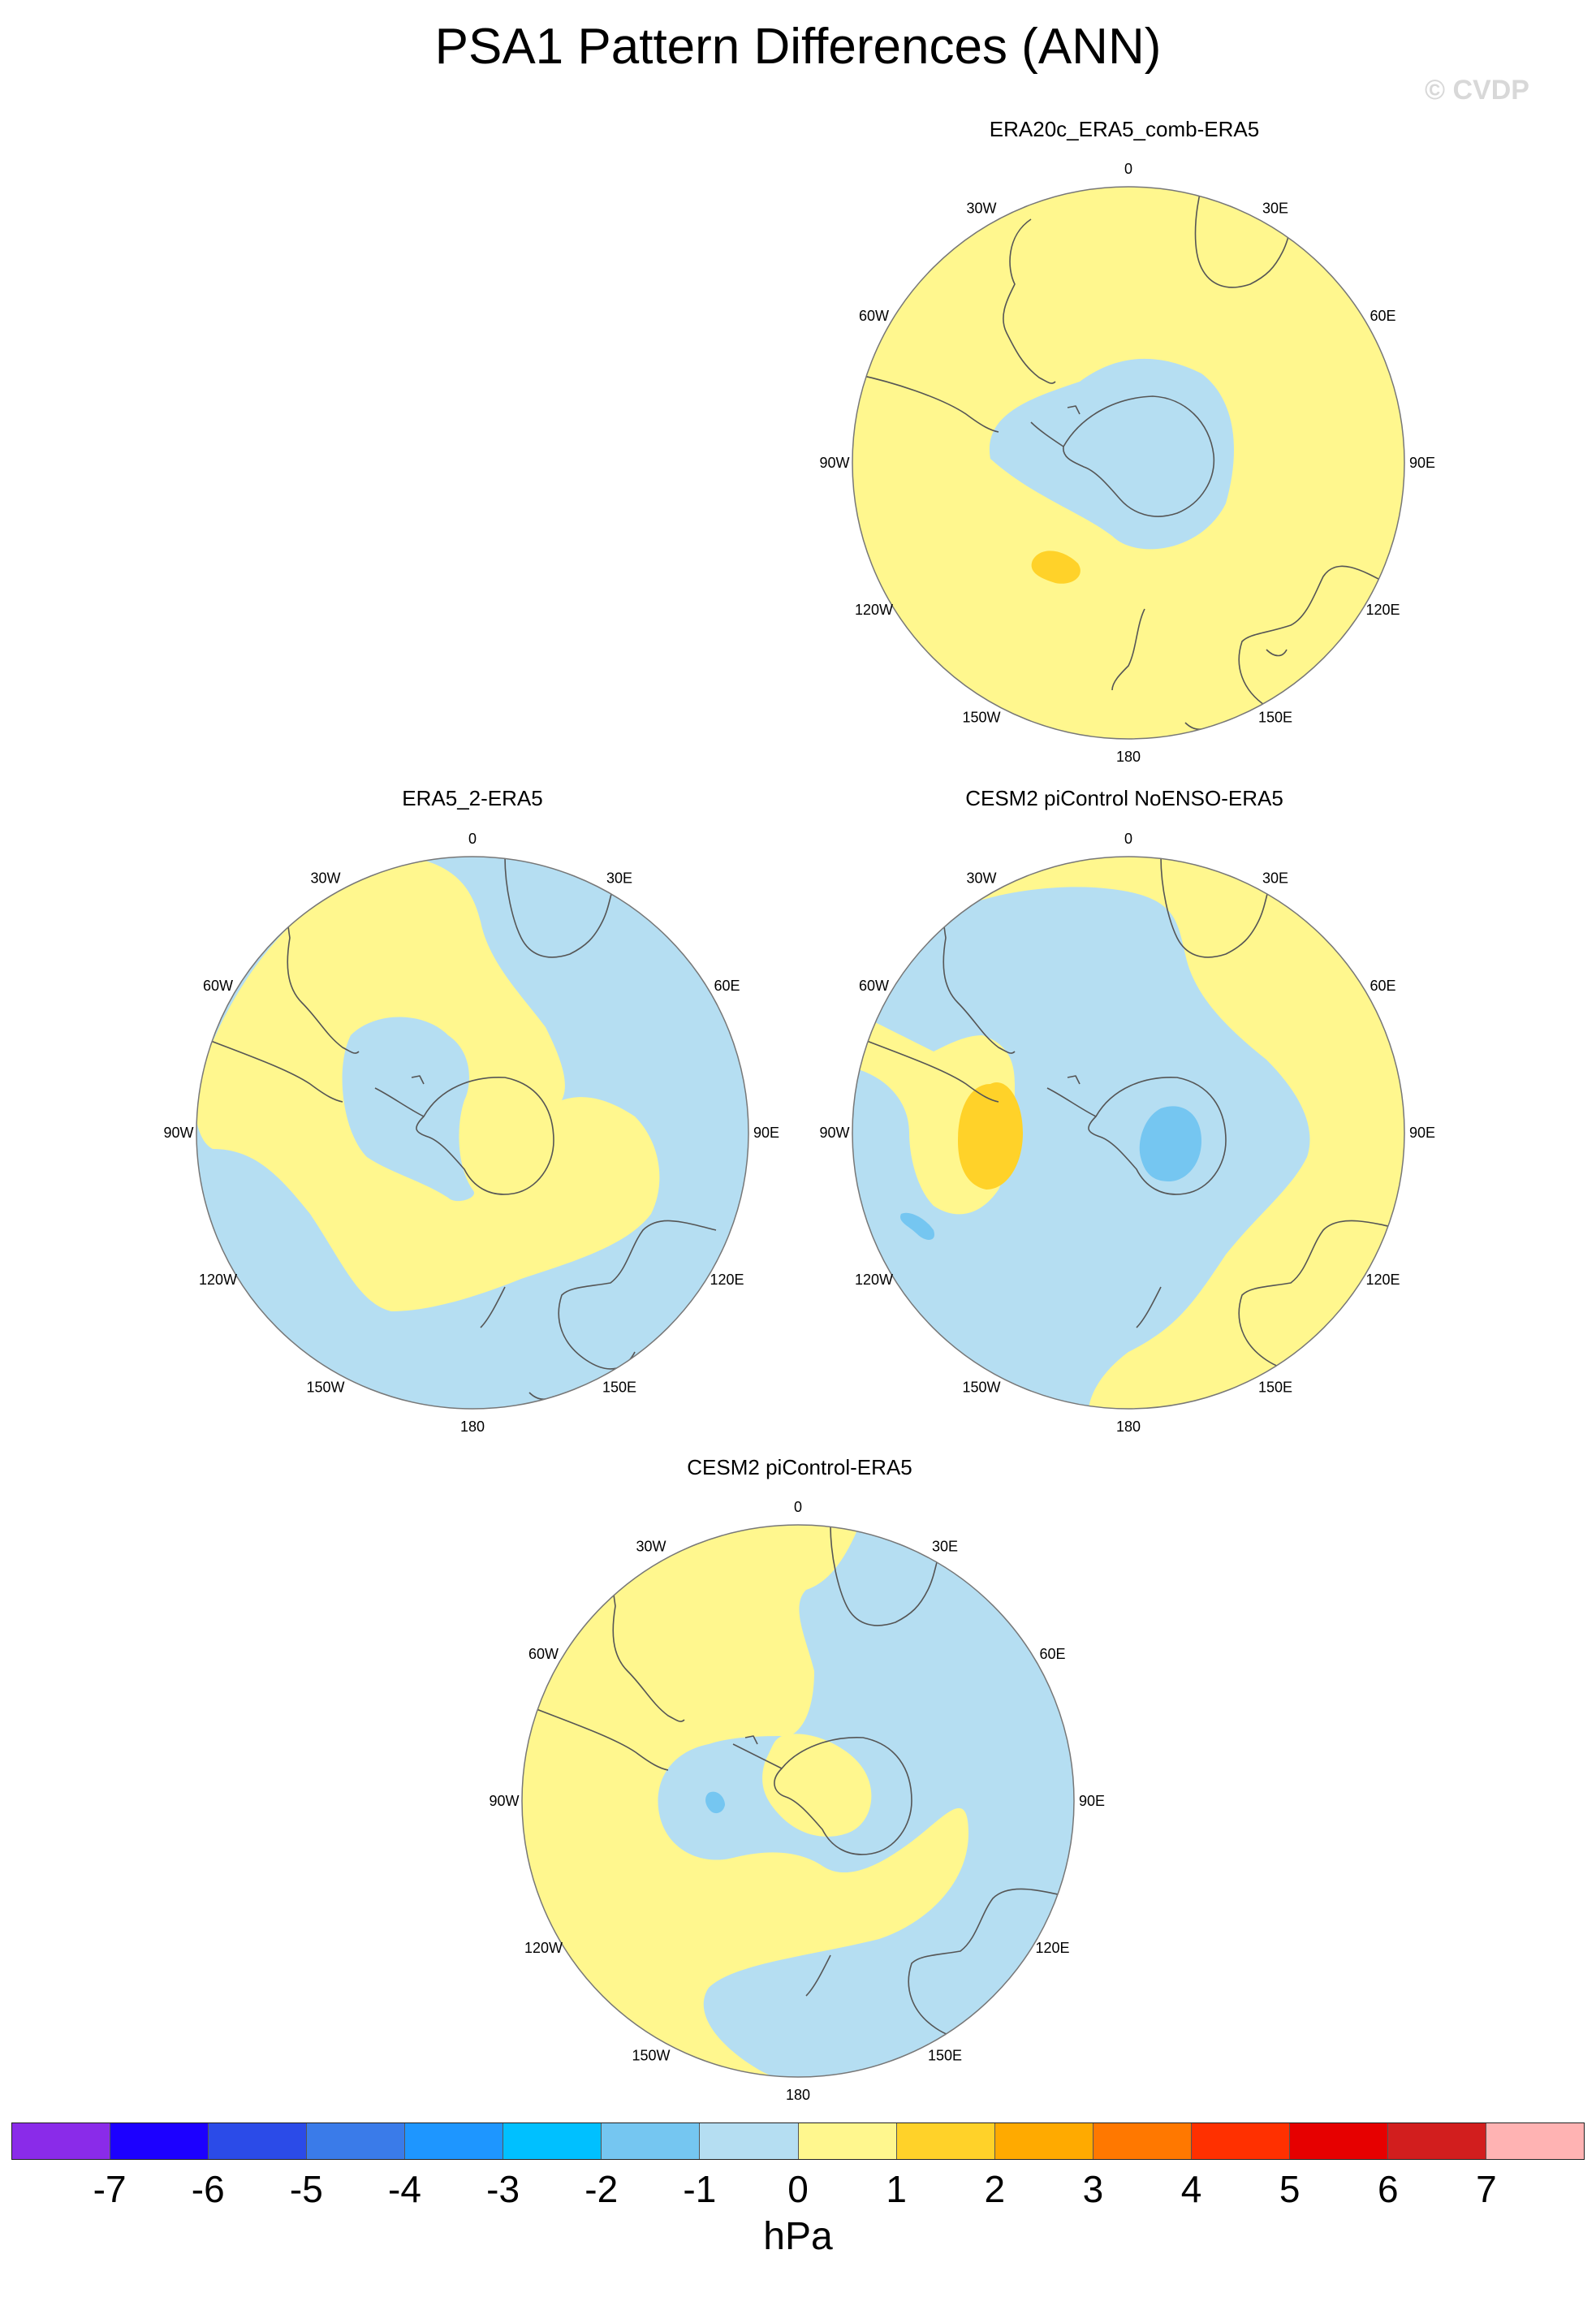  I want to click on colorbar-tick-label: -1, so click(700, 2189).